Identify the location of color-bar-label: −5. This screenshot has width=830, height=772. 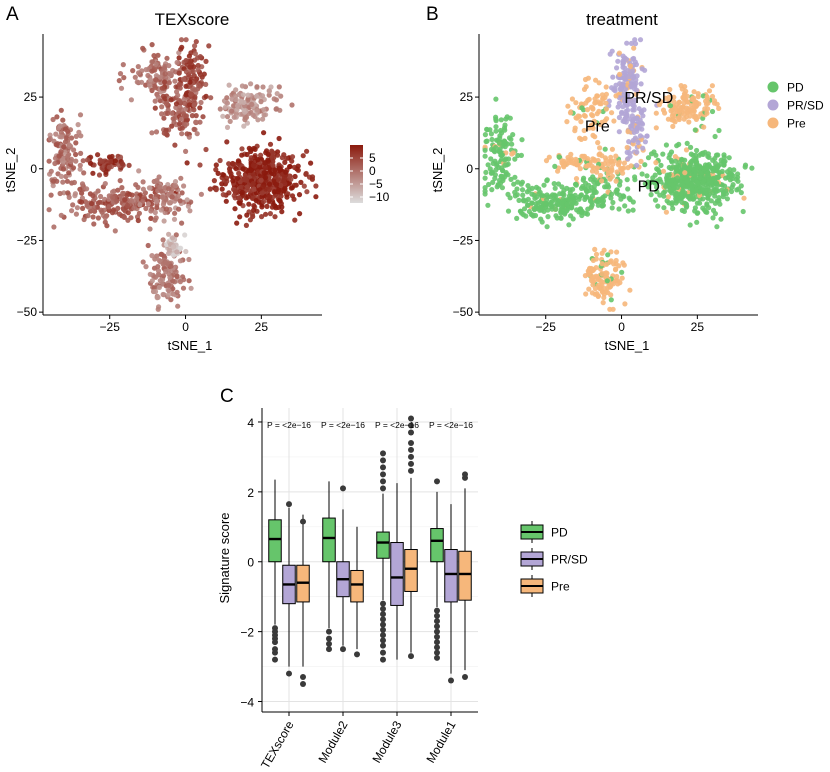
(376, 184).